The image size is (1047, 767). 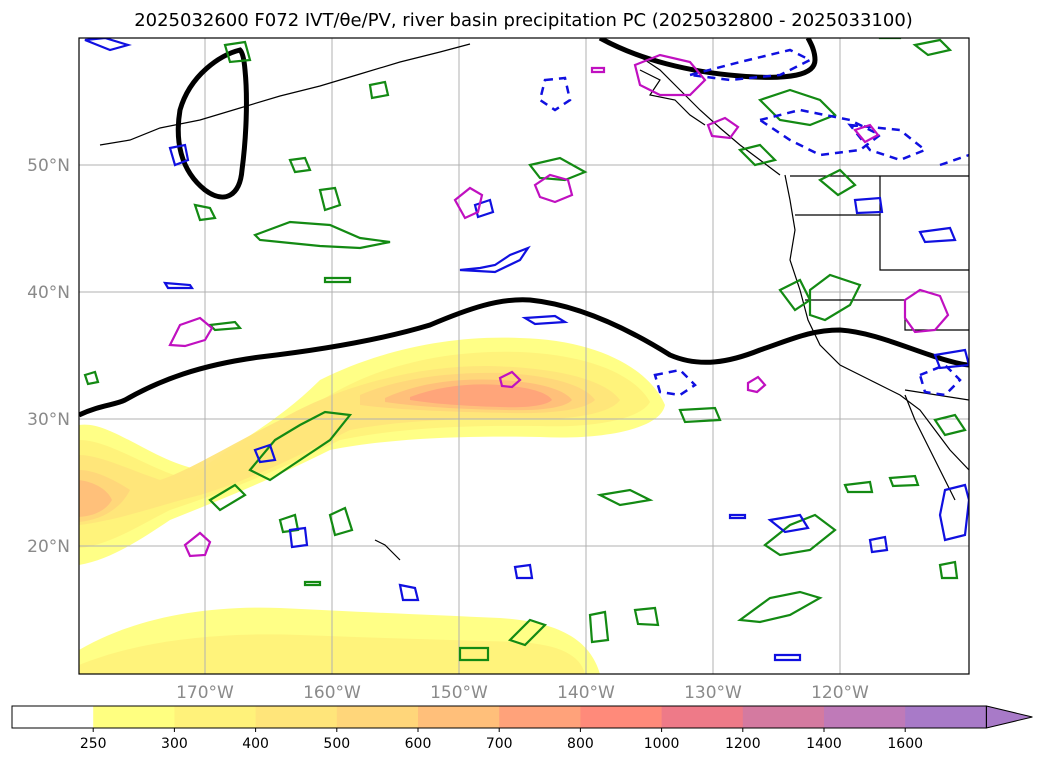 What do you see at coordinates (708, 59) in the screenshot?
I see `pv-contour-north` at bounding box center [708, 59].